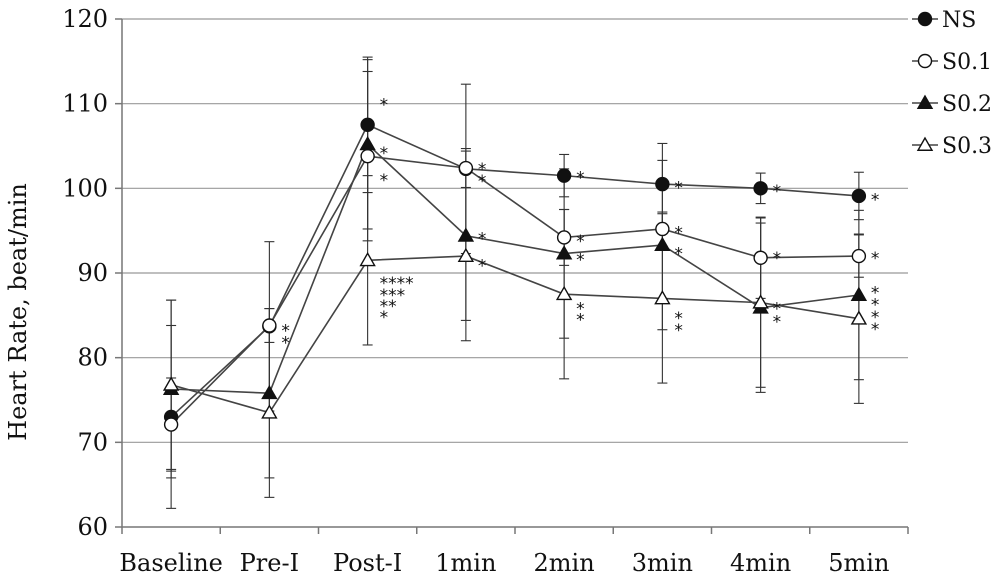 Image resolution: width=1000 pixels, height=581 pixels. What do you see at coordinates (925, 101) in the screenshot?
I see `legend-marker-S0.2` at bounding box center [925, 101].